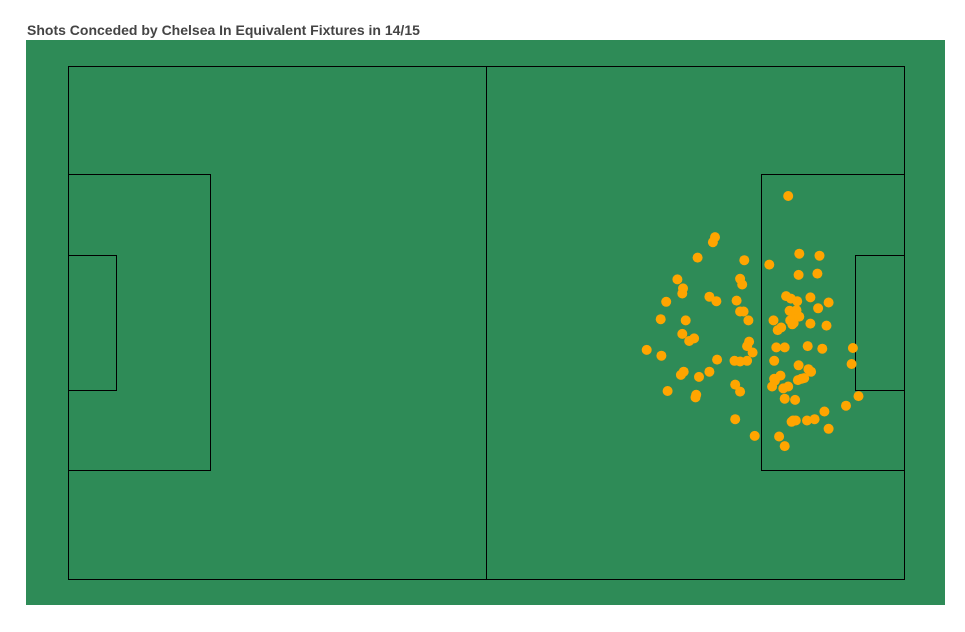  Describe the element at coordinates (92, 323) in the screenshot. I see `left-six-yard-box` at that location.